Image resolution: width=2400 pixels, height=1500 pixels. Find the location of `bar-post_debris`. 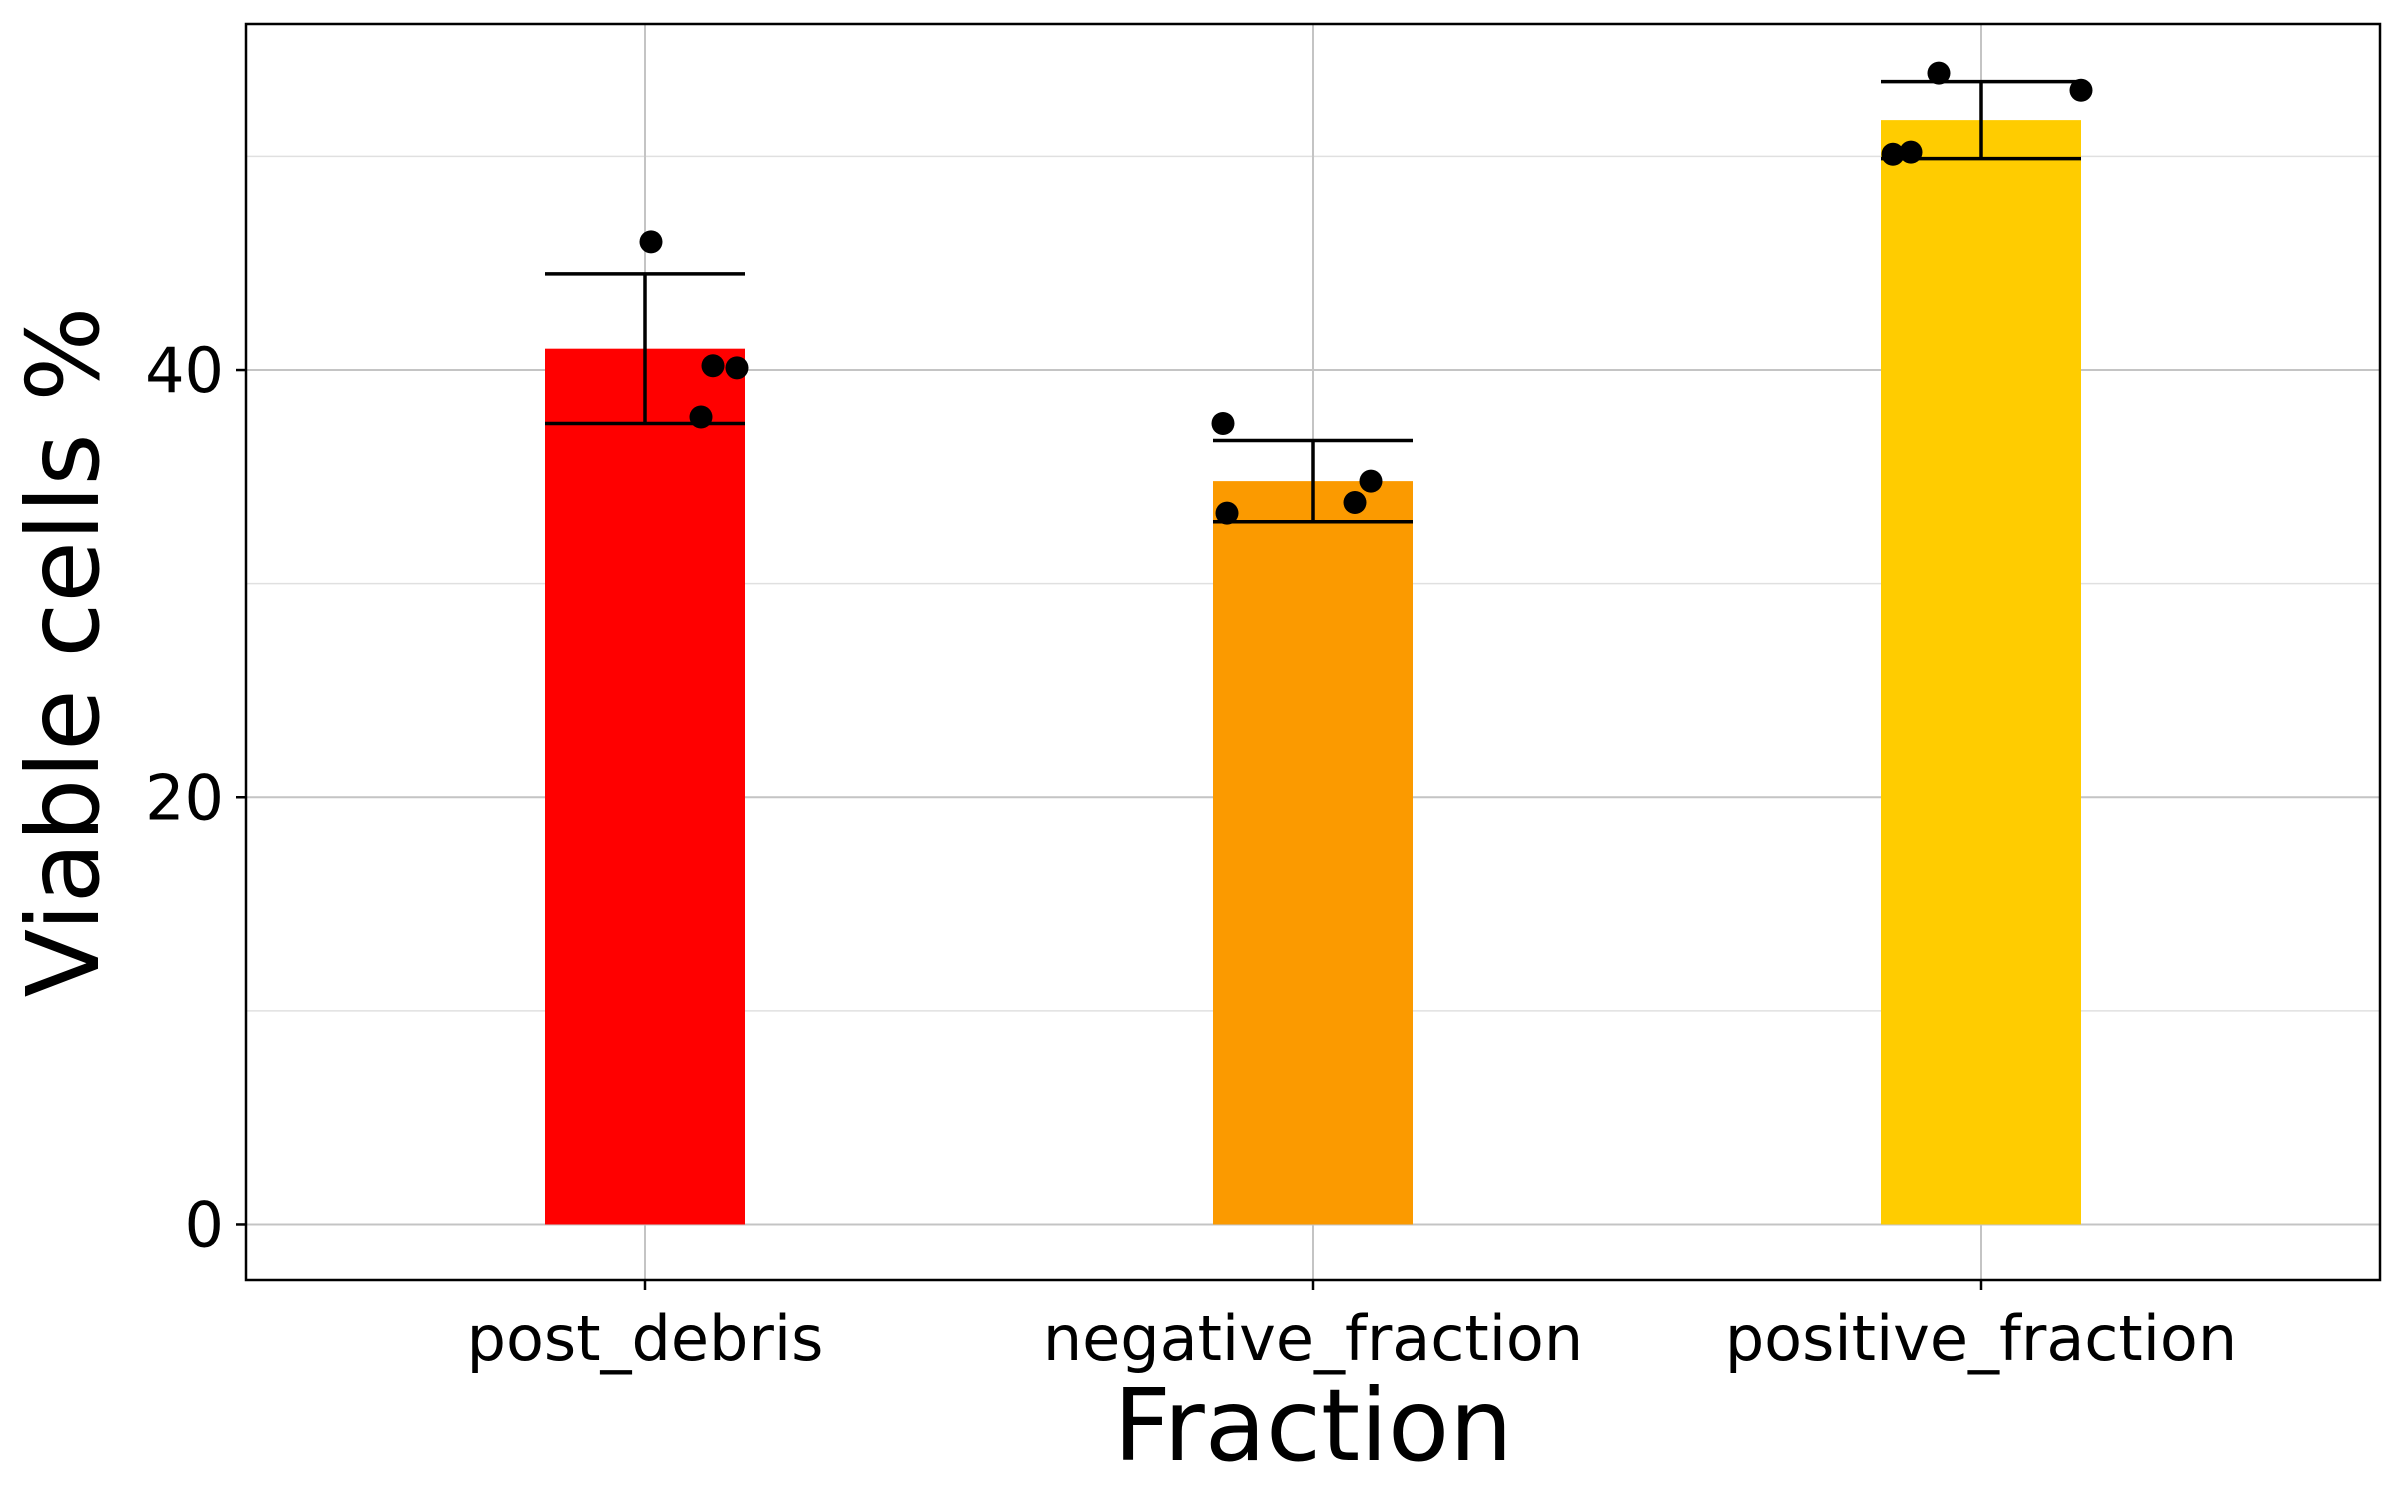

bar-post_debris is located at coordinates (645, 786).